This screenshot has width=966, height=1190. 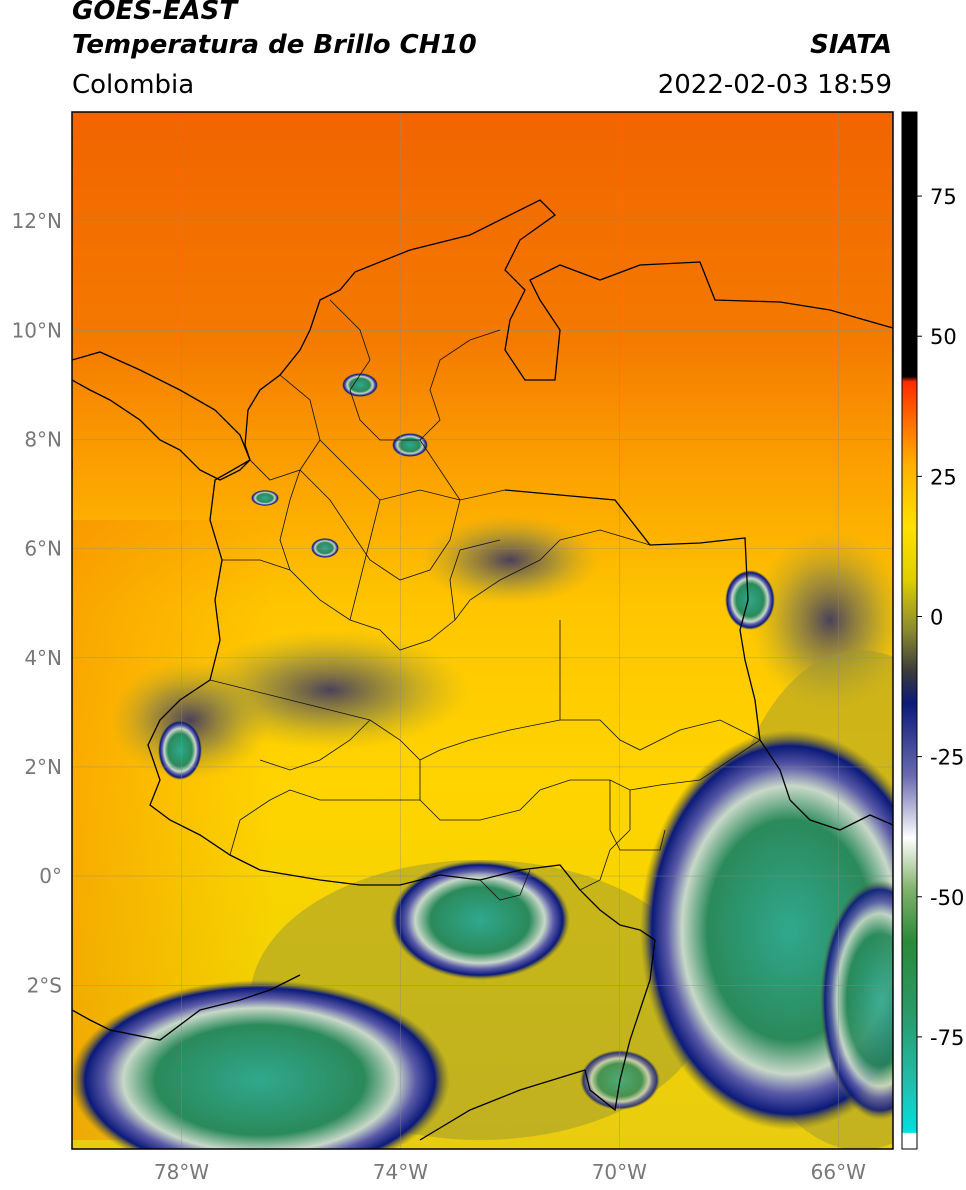 What do you see at coordinates (400, 1172) in the screenshot?
I see `lon-tick-label: 74°W` at bounding box center [400, 1172].